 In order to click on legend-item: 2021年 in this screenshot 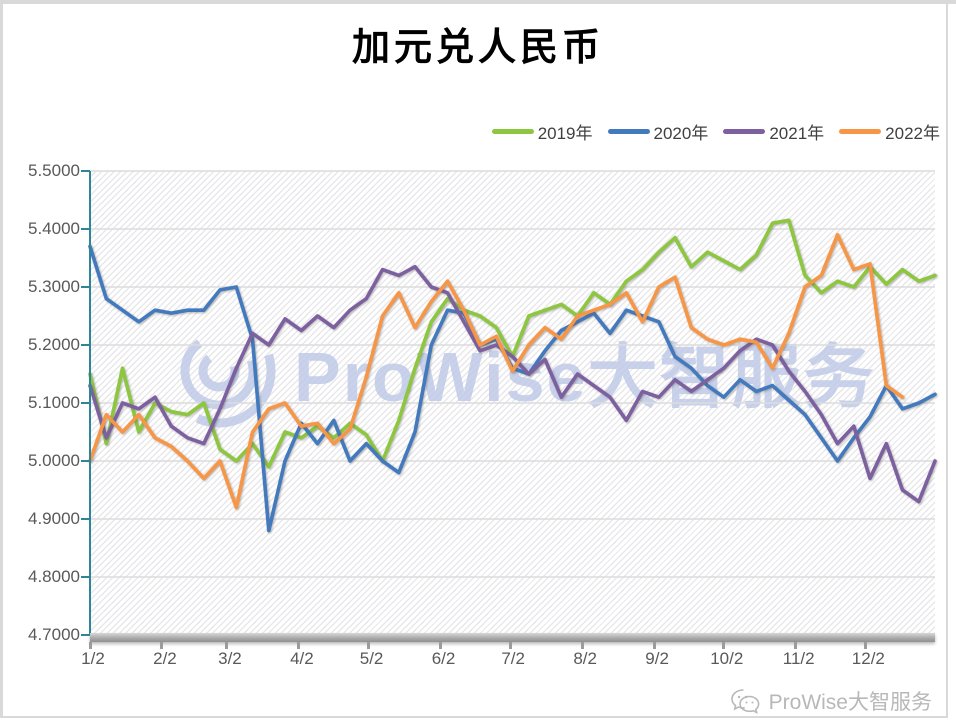, I will do `click(773, 131)`.